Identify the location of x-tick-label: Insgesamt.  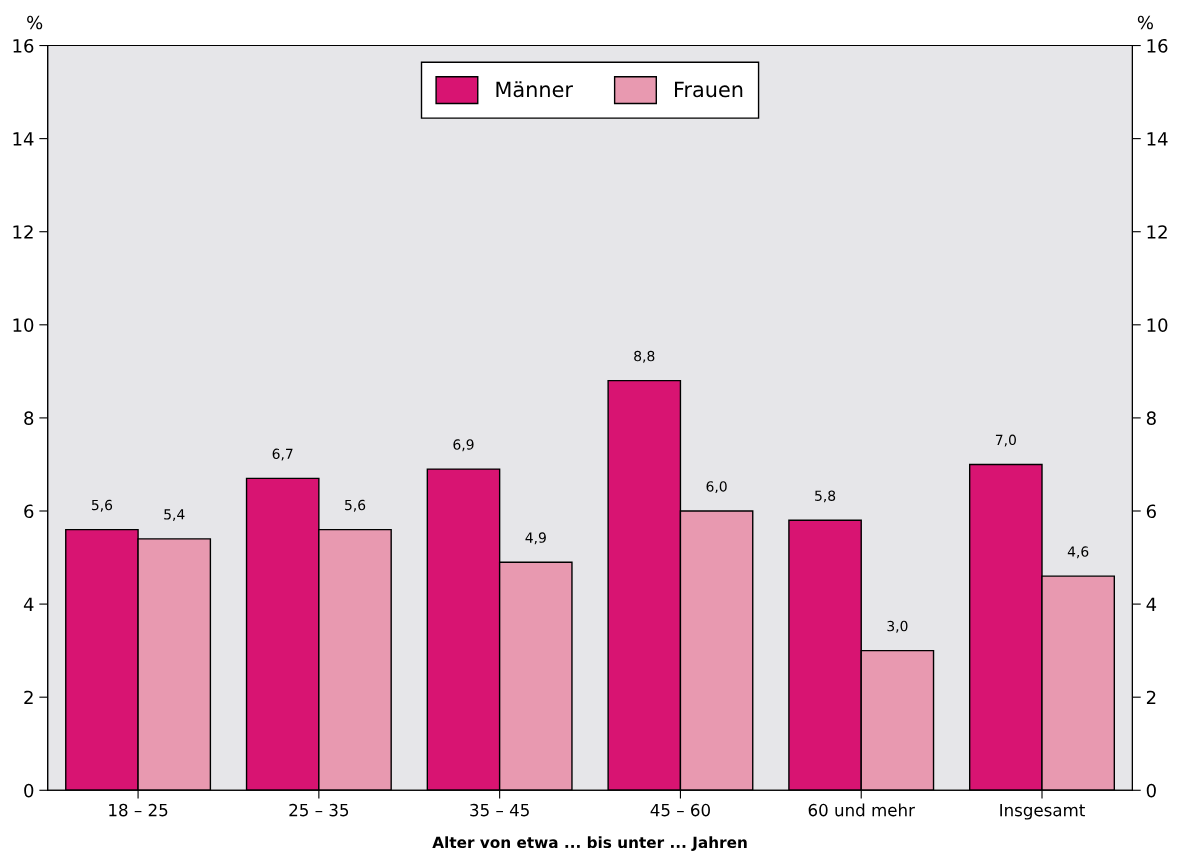
(1042, 811).